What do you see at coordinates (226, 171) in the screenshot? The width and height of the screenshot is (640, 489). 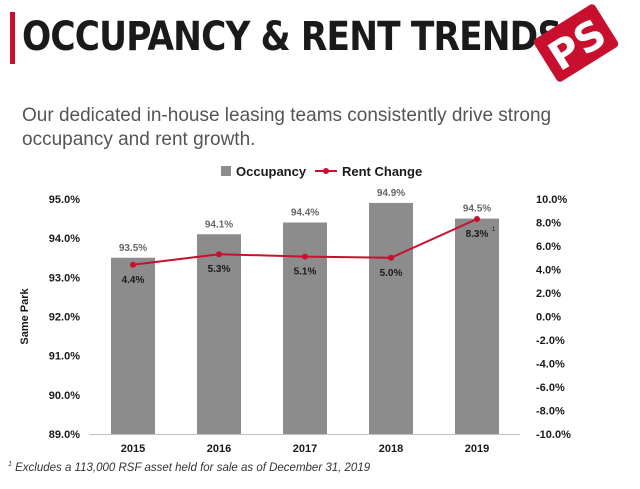 I see `legend-swatch-occupancy` at bounding box center [226, 171].